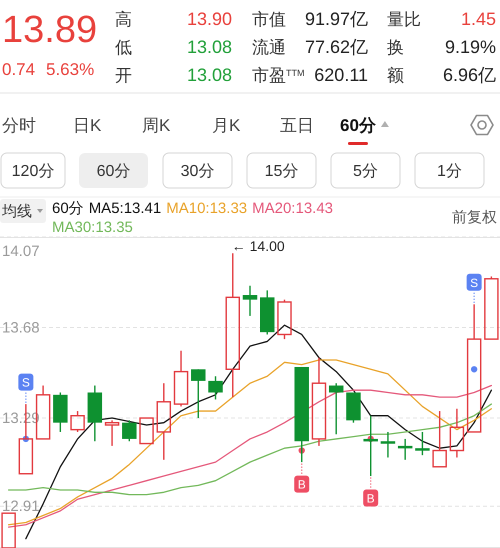 The height and width of the screenshot is (548, 500). Describe the element at coordinates (21, 327) in the screenshot. I see `y-tick-label: 13.68` at that location.